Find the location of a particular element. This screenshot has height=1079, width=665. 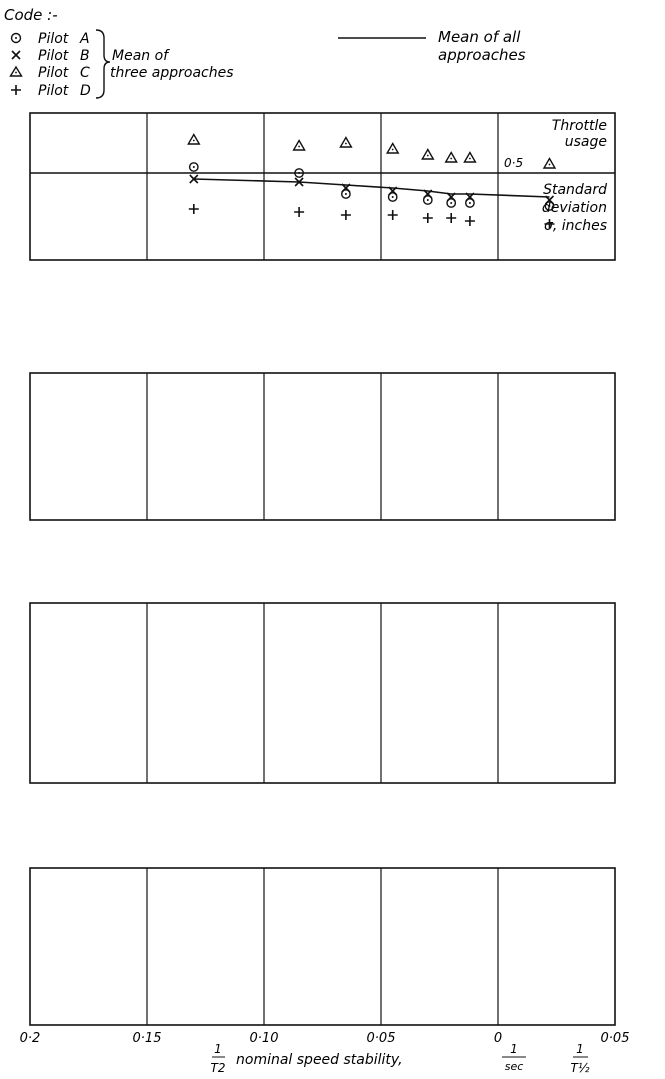

legend-row-c: Pilot C is located at coordinates (49, 73).